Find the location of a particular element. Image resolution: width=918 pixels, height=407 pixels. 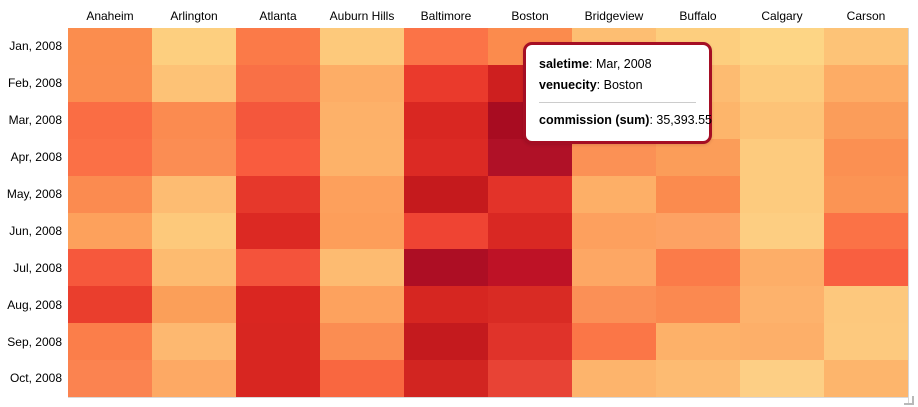

row-label: Mar, 2008 is located at coordinates (35, 120).